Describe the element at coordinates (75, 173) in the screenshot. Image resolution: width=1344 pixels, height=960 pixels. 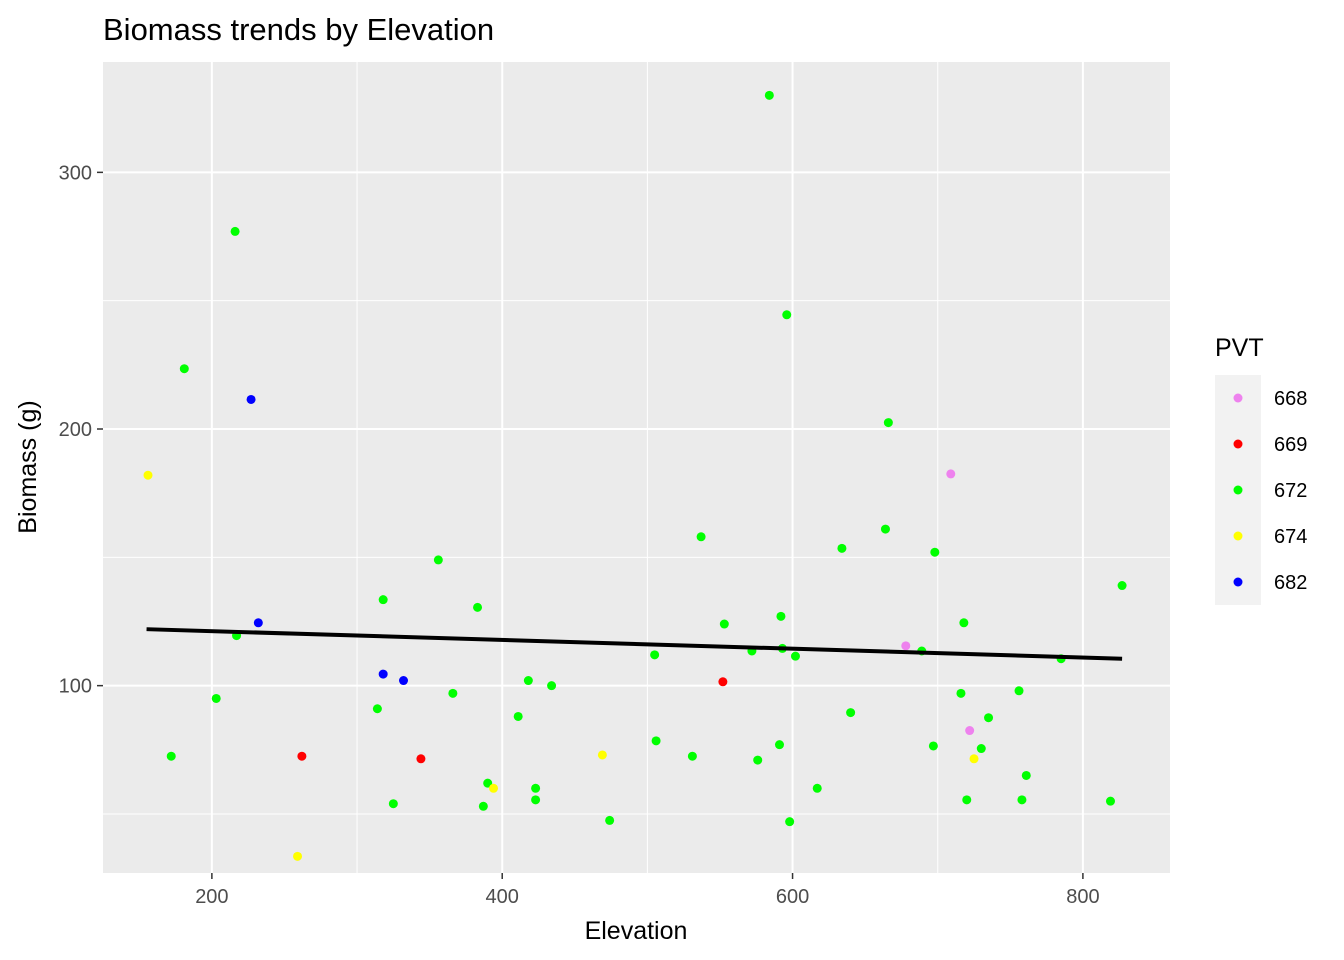
I see `y-tick-label: 300` at that location.